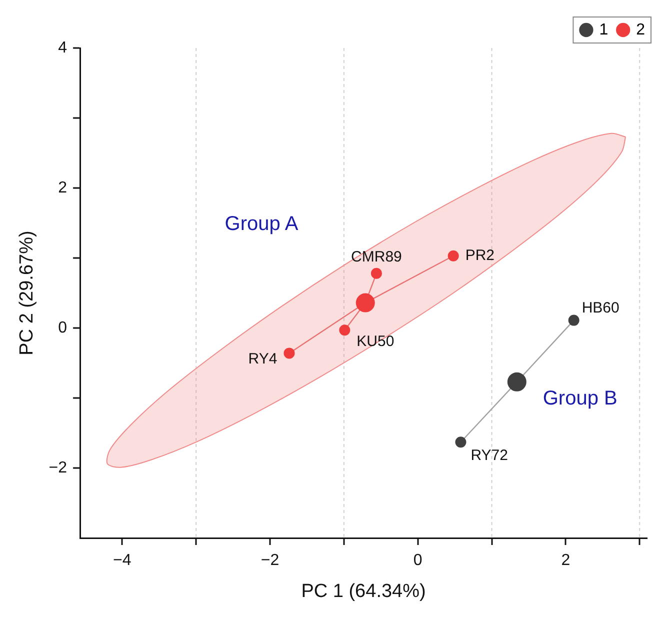 This screenshot has height=617, width=665. What do you see at coordinates (122, 561) in the screenshot?
I see `x-tick-label: −4` at bounding box center [122, 561].